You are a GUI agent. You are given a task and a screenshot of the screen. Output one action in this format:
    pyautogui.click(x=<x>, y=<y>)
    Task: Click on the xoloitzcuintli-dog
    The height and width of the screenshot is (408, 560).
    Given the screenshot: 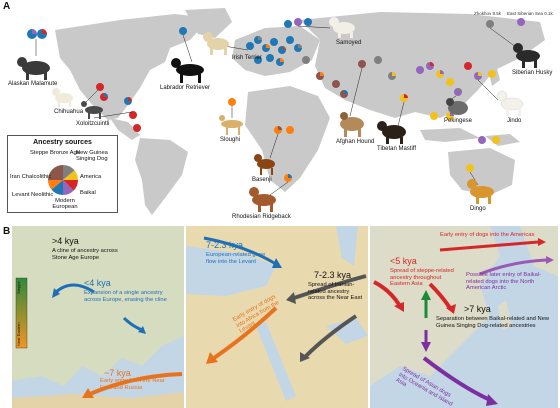 What is the action you would take?
    pyautogui.click(x=92, y=110)
    